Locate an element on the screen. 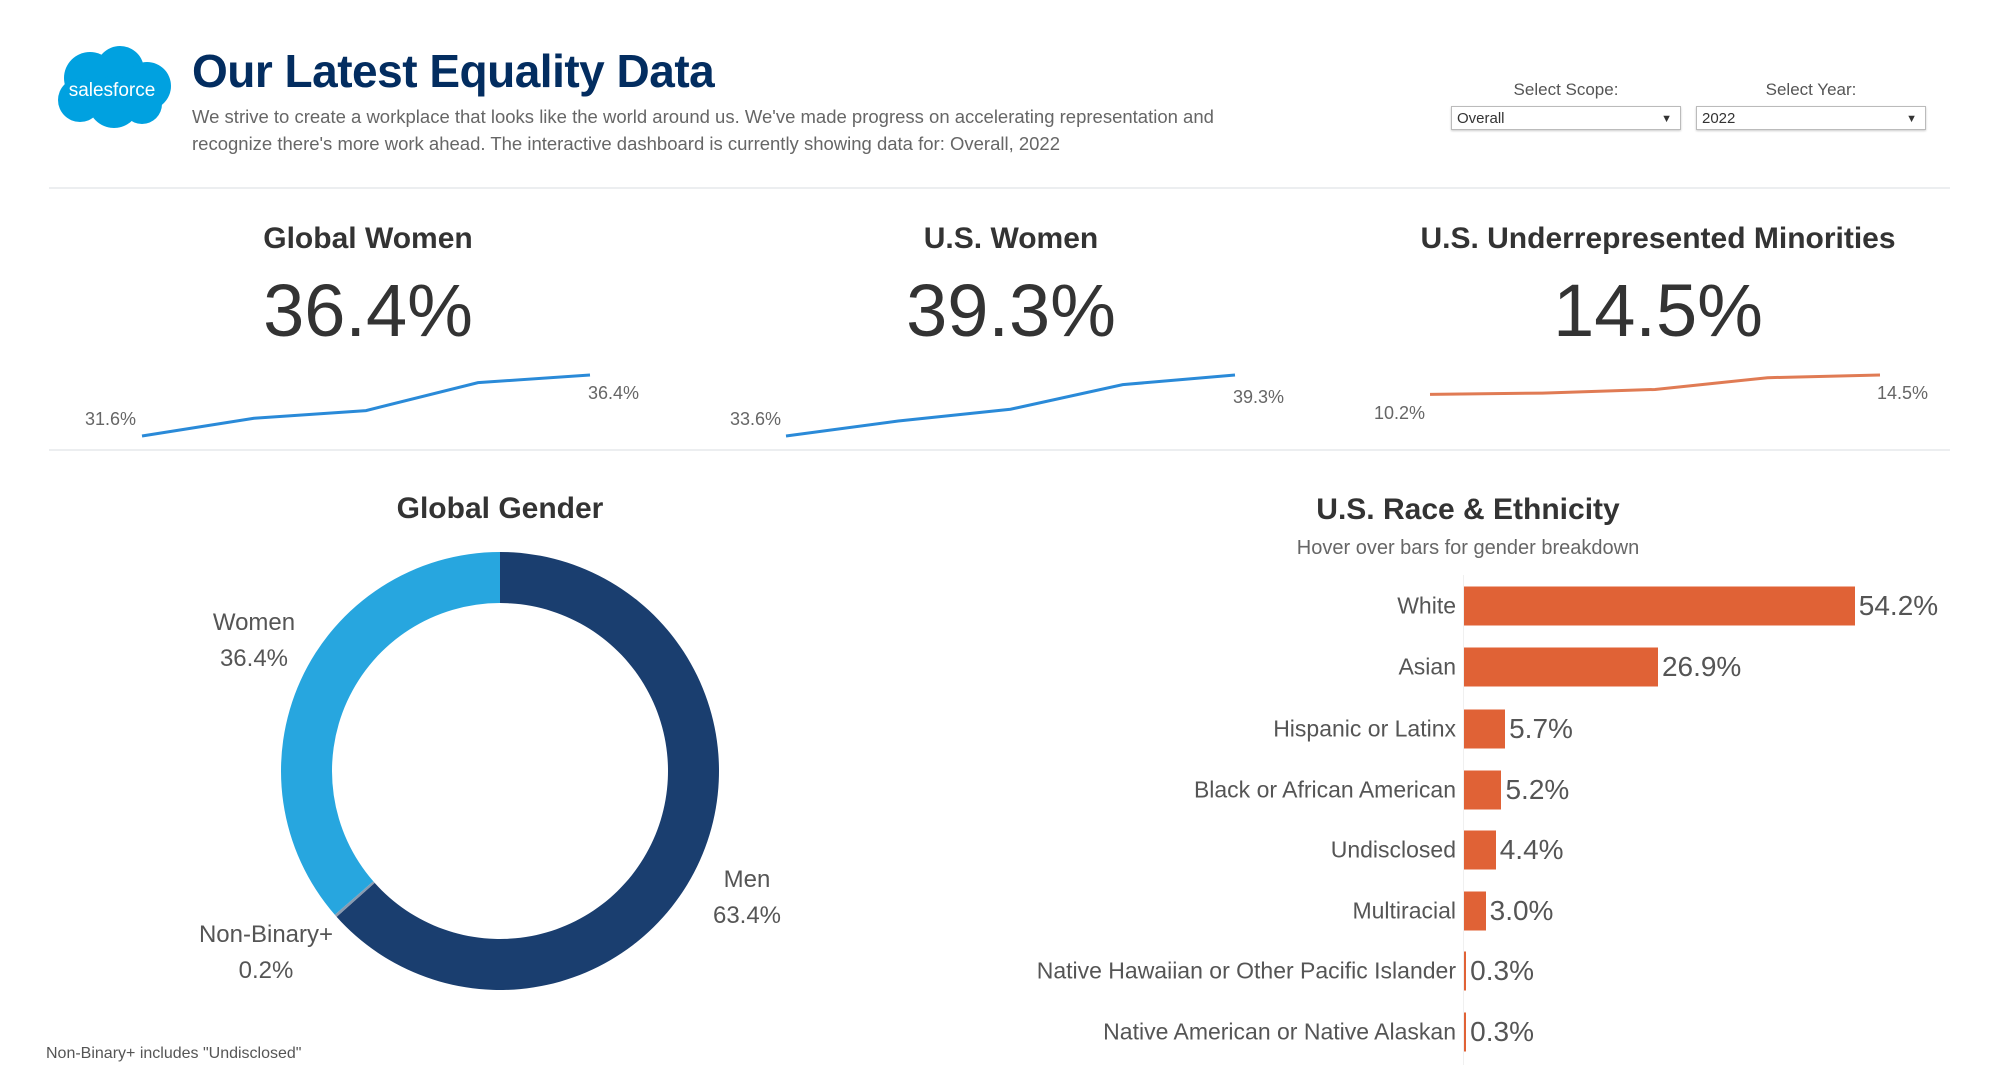 The image size is (1999, 1065). page-title: Our Latest Equality Data is located at coordinates (453, 71).